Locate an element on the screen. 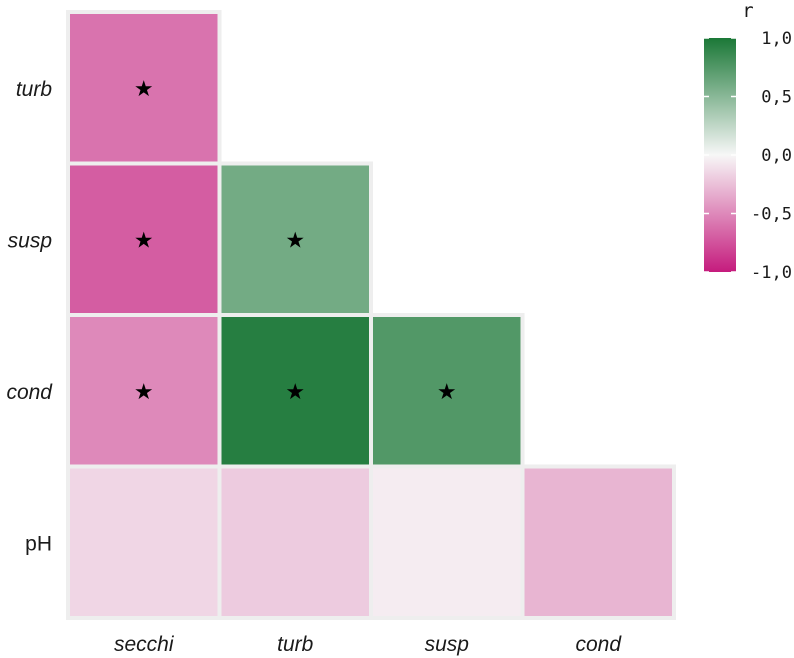  x-axis-labels: secchi turb susp cond is located at coordinates (368, 644).